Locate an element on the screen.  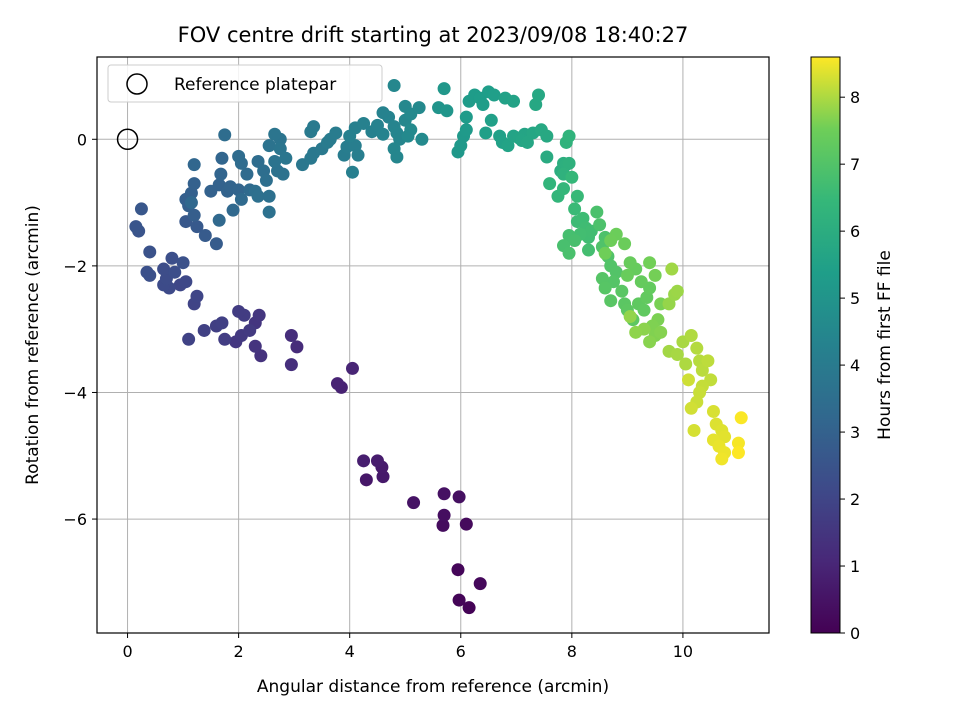
legend-box is located at coordinates (245, 83).